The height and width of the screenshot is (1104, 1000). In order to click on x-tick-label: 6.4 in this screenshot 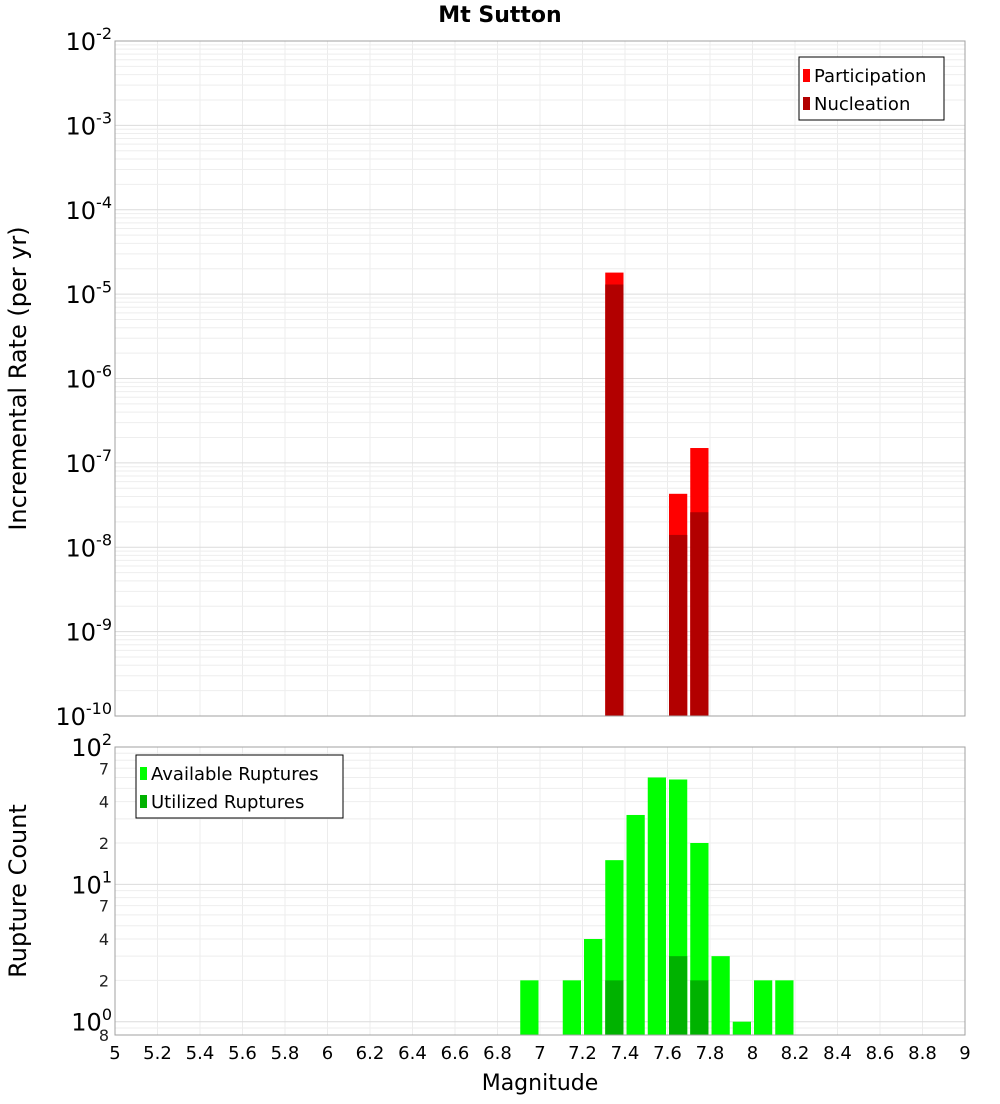, I will do `click(412, 1053)`.